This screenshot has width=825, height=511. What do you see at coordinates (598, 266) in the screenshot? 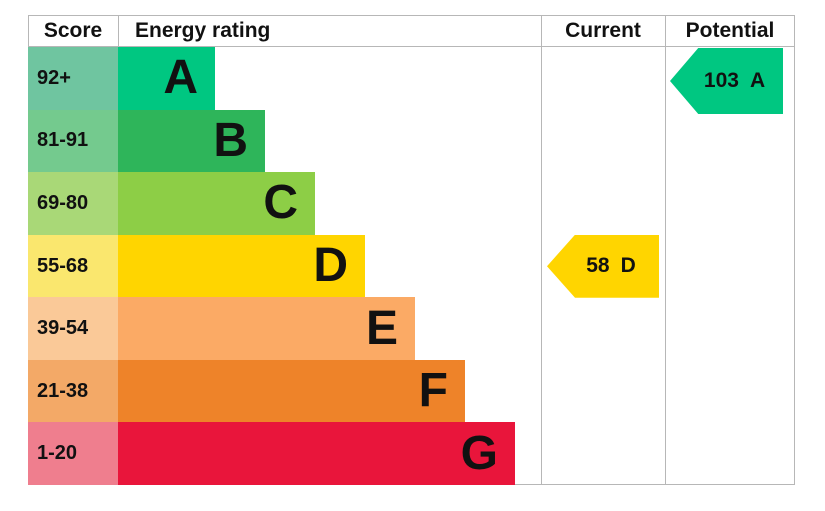
I see `current-score-value: 58` at bounding box center [598, 266].